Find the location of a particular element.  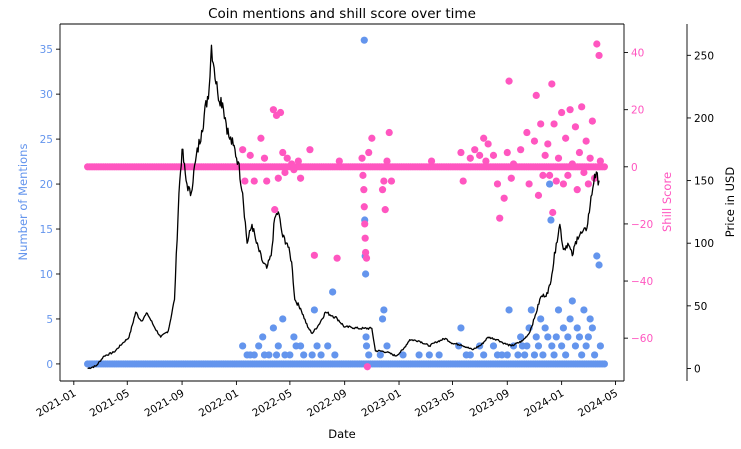

mentions-tick-label: 10 is located at coordinates (46, 275).